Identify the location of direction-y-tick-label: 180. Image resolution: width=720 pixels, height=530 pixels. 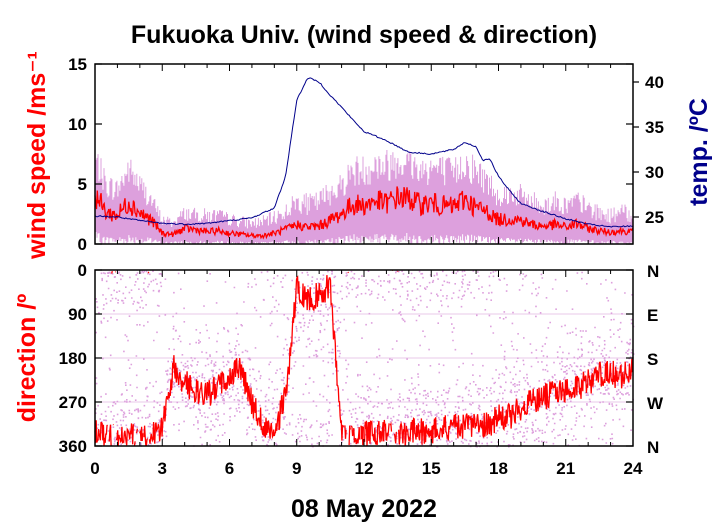
(73, 358).